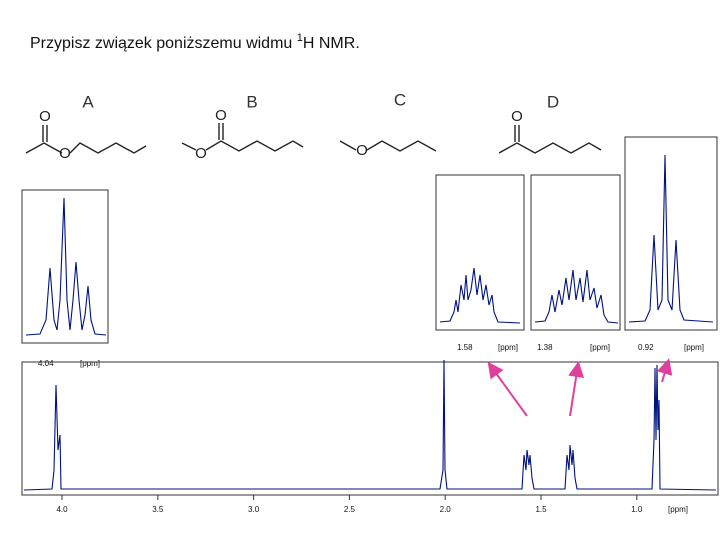  I want to click on x-tick-label: 1.0, so click(637, 509).